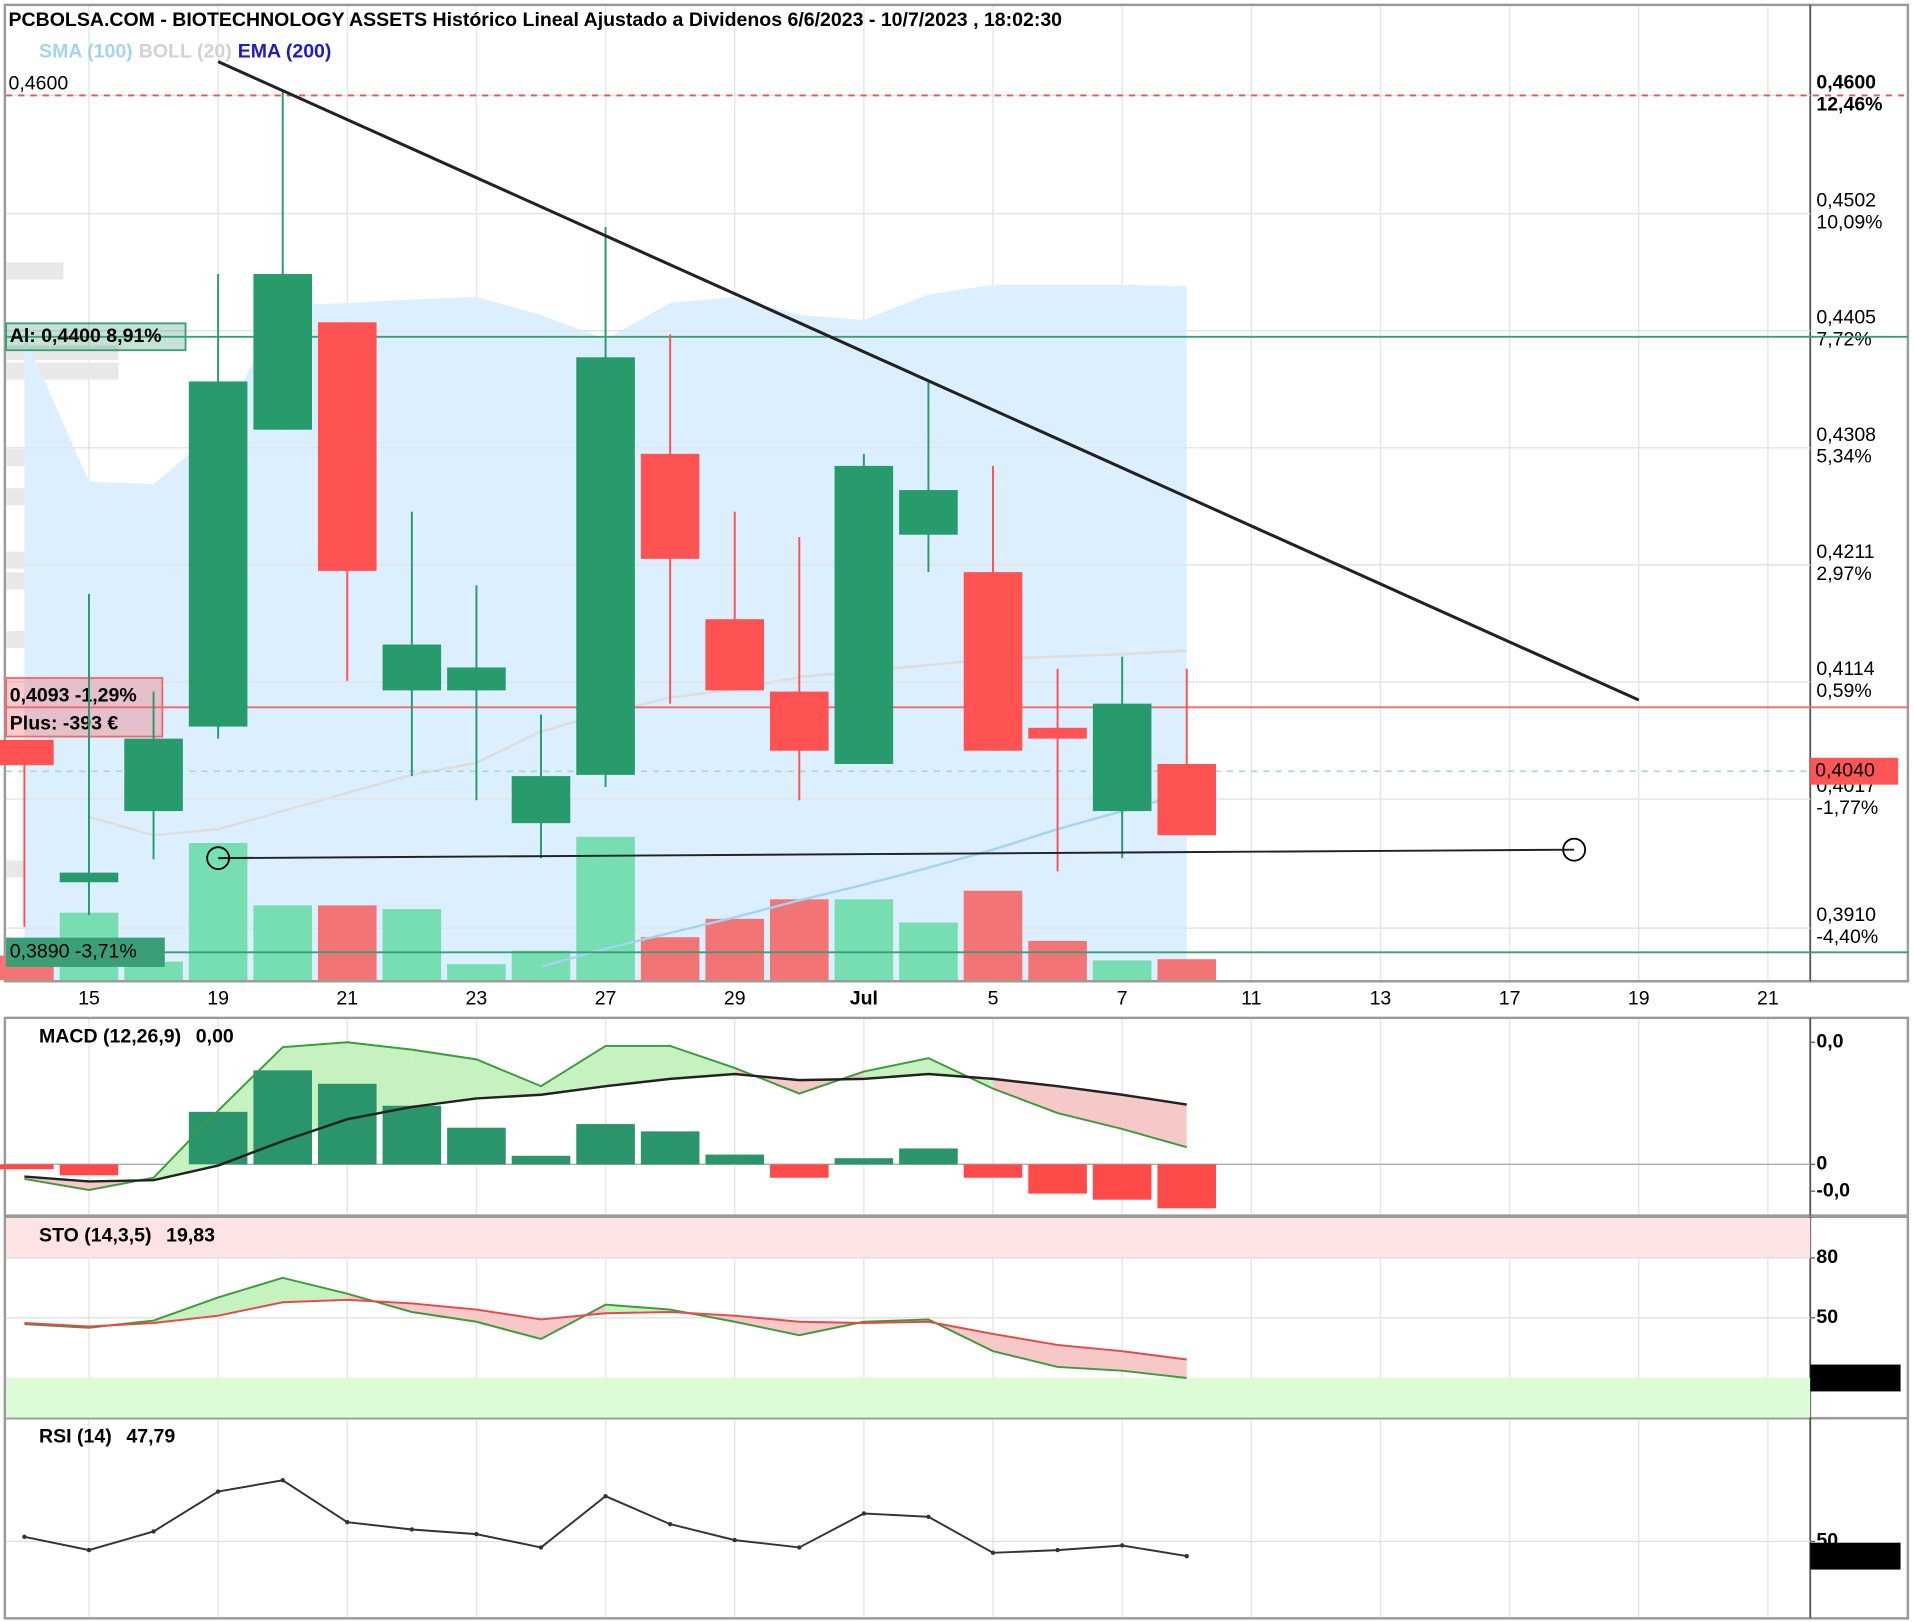 Image resolution: width=1914 pixels, height=1622 pixels. What do you see at coordinates (1827, 1317) in the screenshot?
I see `y-tick-label: 50` at bounding box center [1827, 1317].